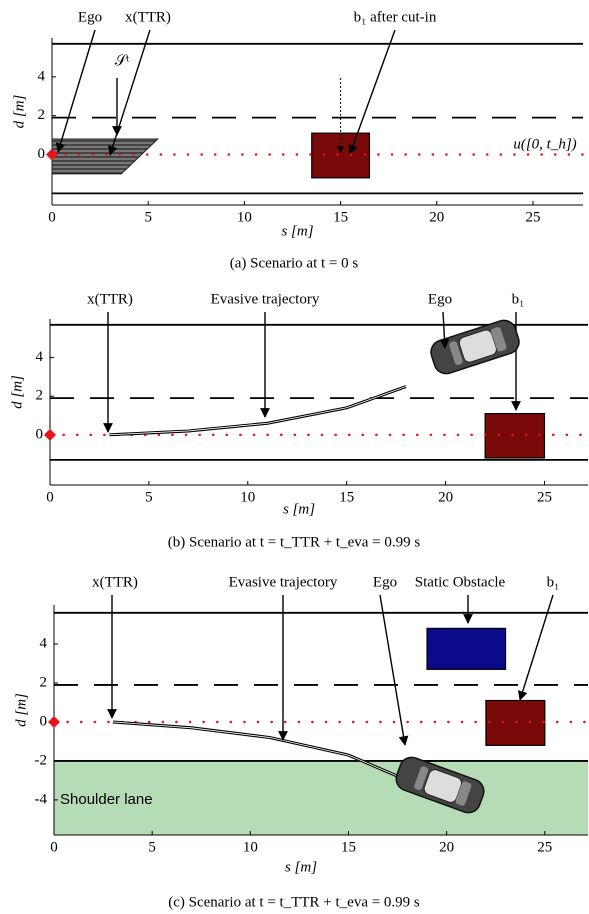 This screenshot has height=914, width=589. What do you see at coordinates (106, 799) in the screenshot?
I see `annotation: Shoulder lane` at bounding box center [106, 799].